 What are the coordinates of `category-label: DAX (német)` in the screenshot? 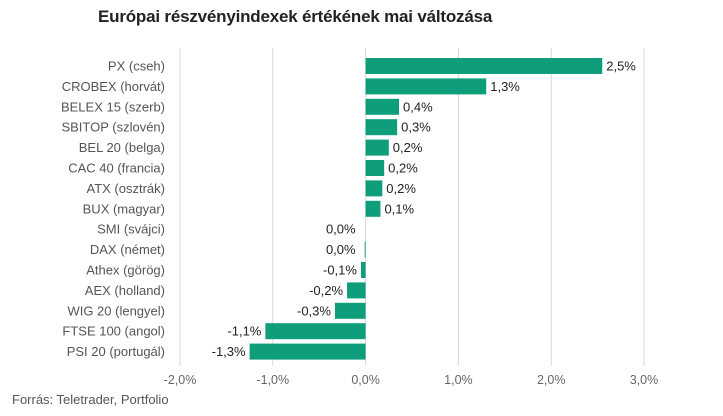 It's located at (127, 249).